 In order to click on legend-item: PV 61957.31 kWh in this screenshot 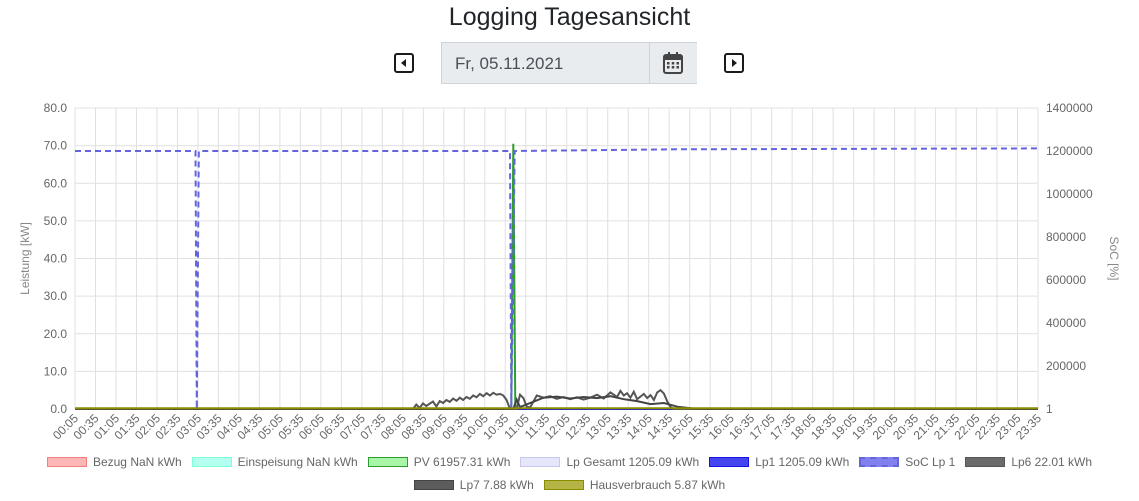, I will do `click(439, 462)`.